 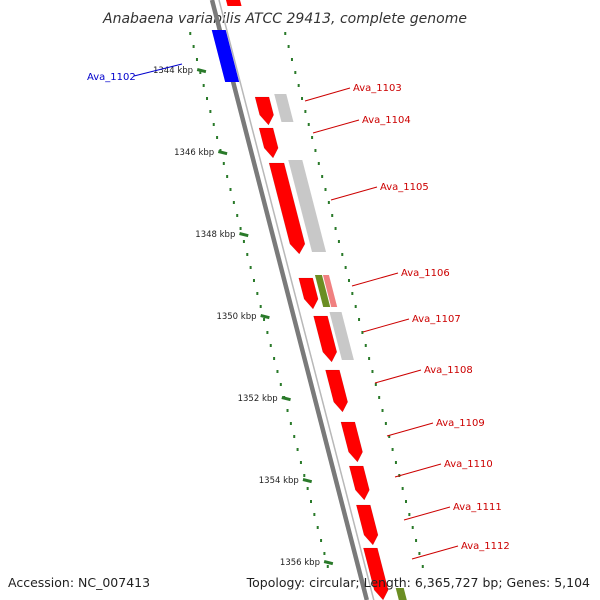 I want to click on gene-label-ava-1107: Ava_1107, so click(x=436, y=319).